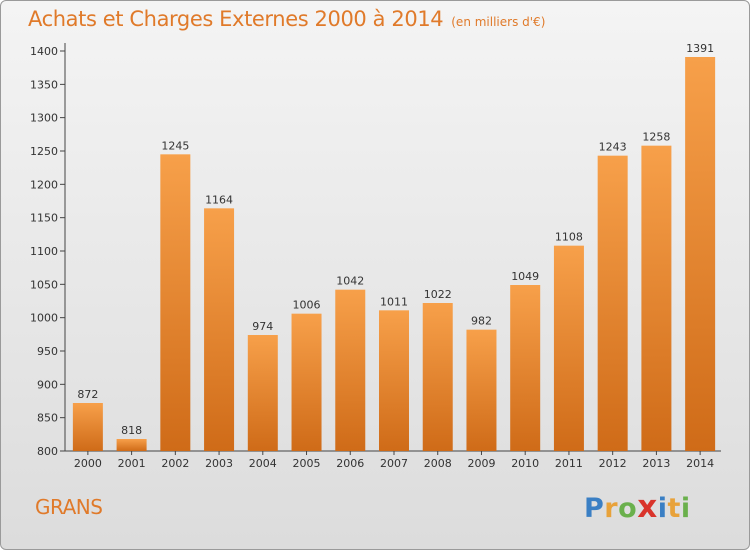 The height and width of the screenshot is (550, 750). What do you see at coordinates (44, 251) in the screenshot?
I see `y-tick-label: 1100` at bounding box center [44, 251].